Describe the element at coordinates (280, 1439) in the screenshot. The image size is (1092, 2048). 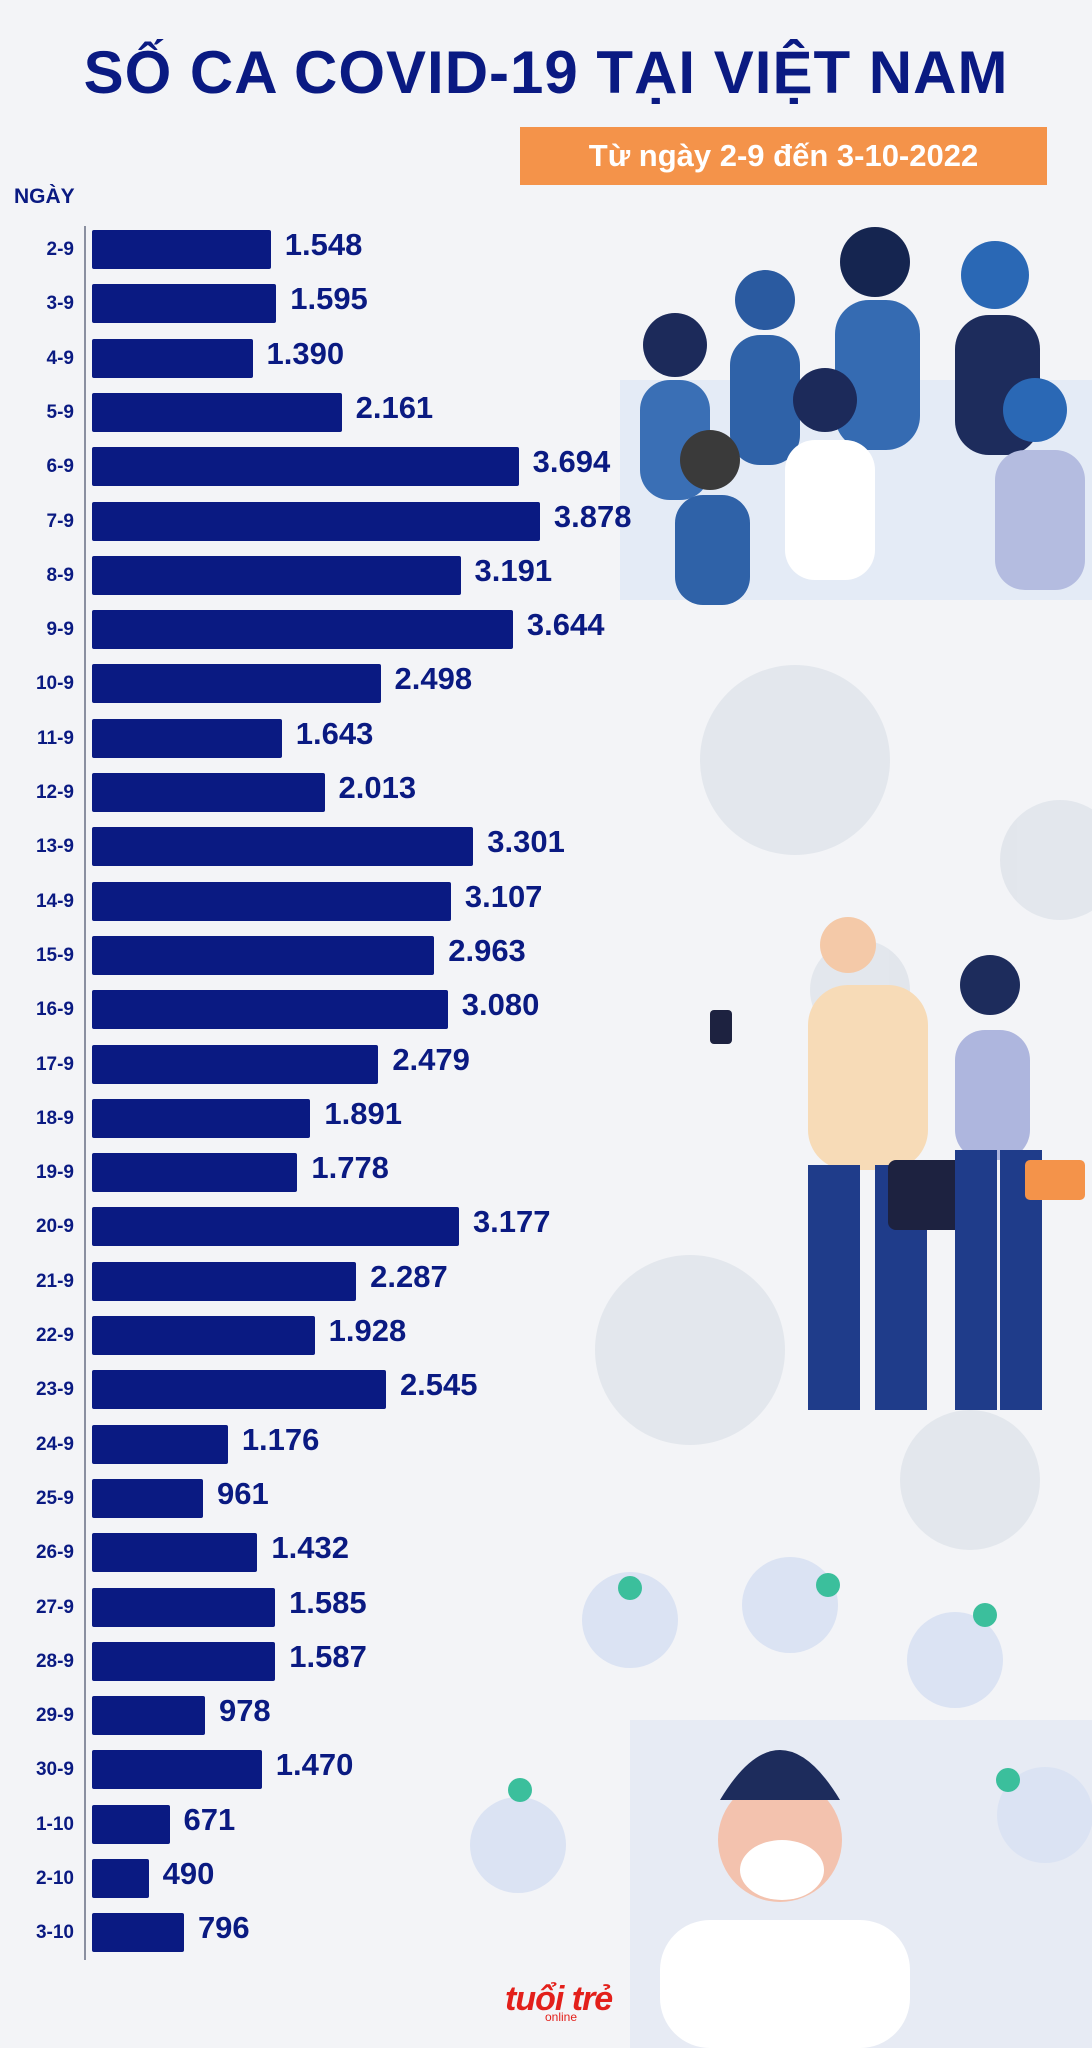
I see `value-label: 1.176` at that location.